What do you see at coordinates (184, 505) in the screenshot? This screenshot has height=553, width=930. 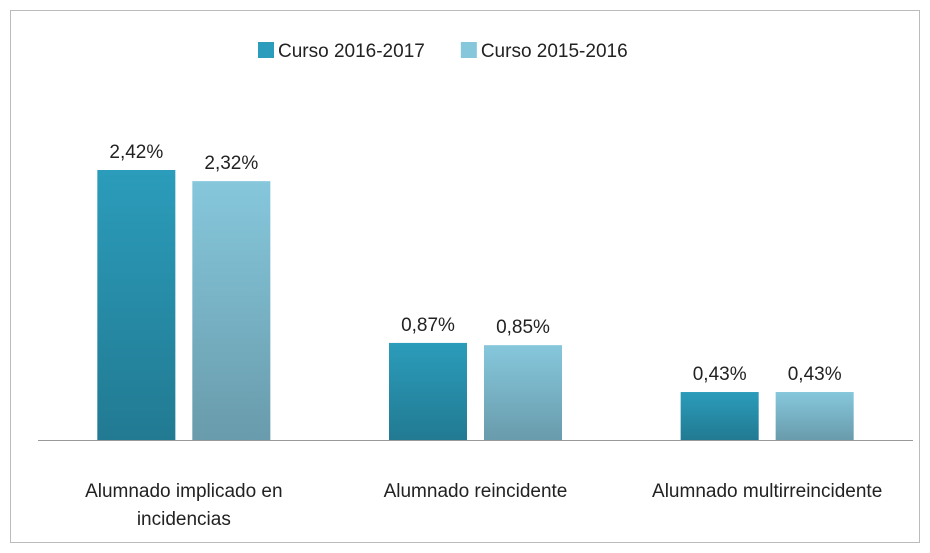 I see `x-tick-label: Alumnado implicado en incidencias` at bounding box center [184, 505].